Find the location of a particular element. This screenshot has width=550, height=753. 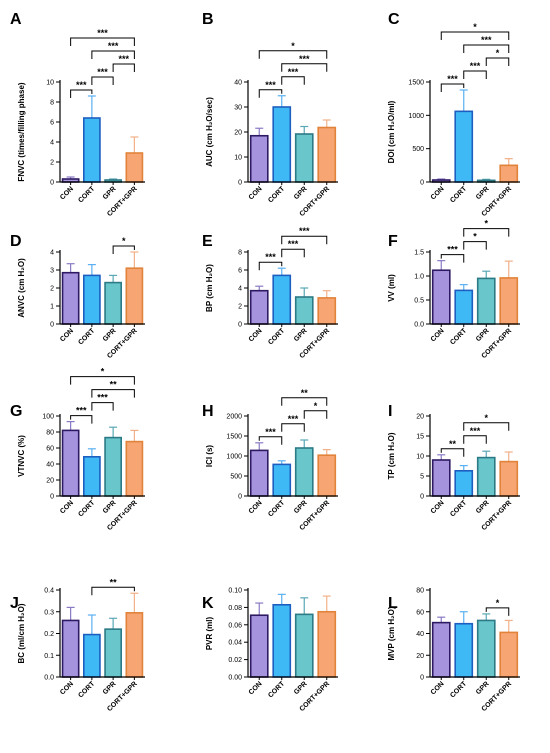

y-tick-label: 0.4 is located at coordinates (49, 591).